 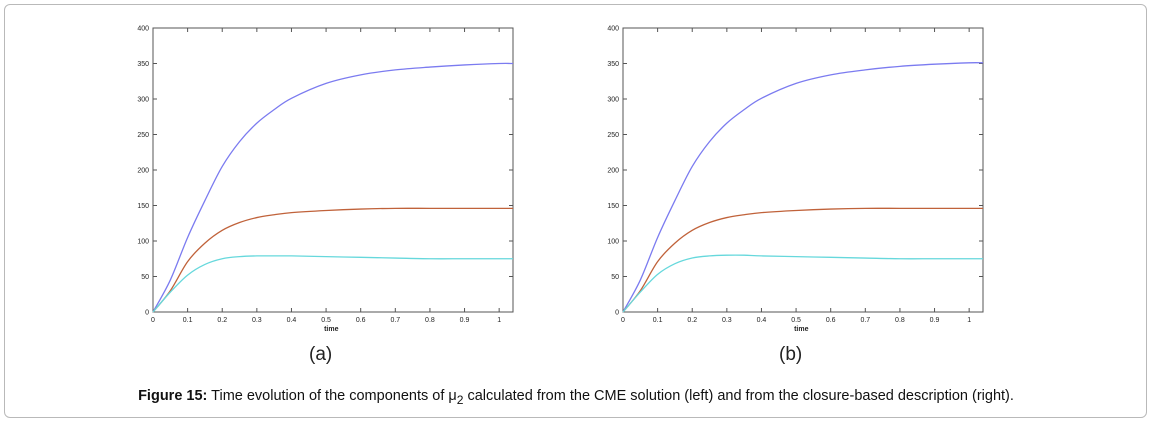 I want to click on caption-subscript: 2, so click(x=460, y=399).